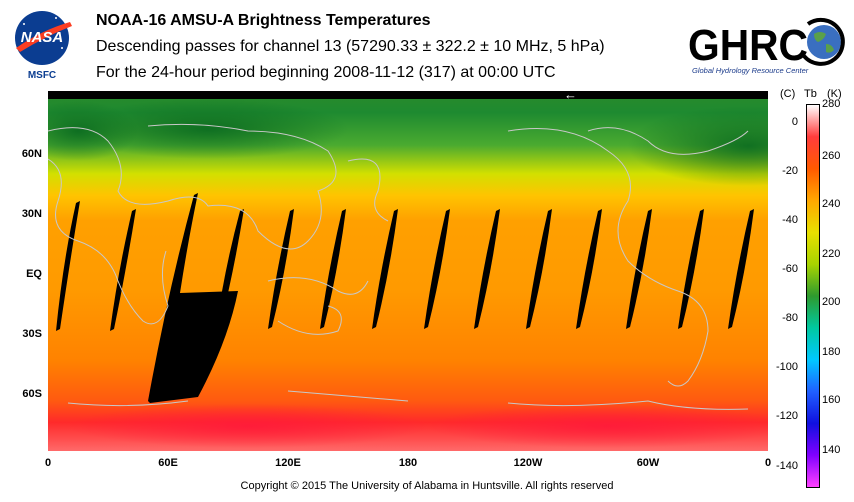 This screenshot has width=854, height=502. What do you see at coordinates (786, 367) in the screenshot?
I see `celsius-tick: -100` at bounding box center [786, 367].